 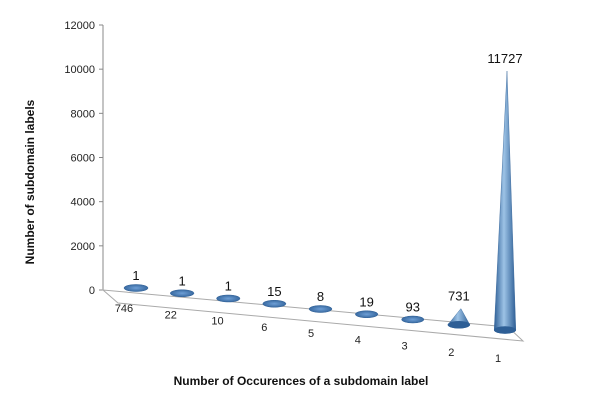 What do you see at coordinates (83, 203) in the screenshot?
I see `y-tick-label: 4000` at bounding box center [83, 203].